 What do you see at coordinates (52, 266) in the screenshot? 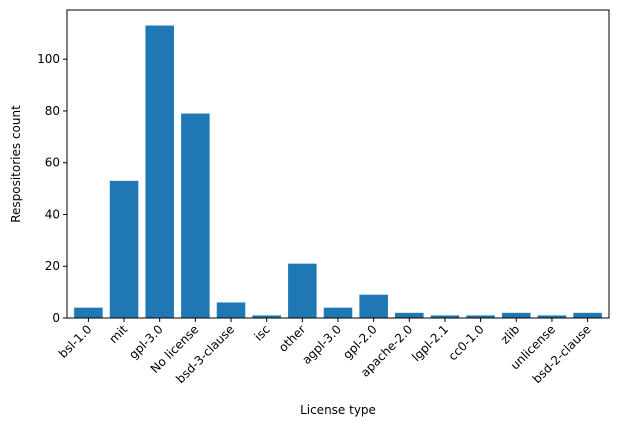
I see `y-tick-label: 20` at bounding box center [52, 266].